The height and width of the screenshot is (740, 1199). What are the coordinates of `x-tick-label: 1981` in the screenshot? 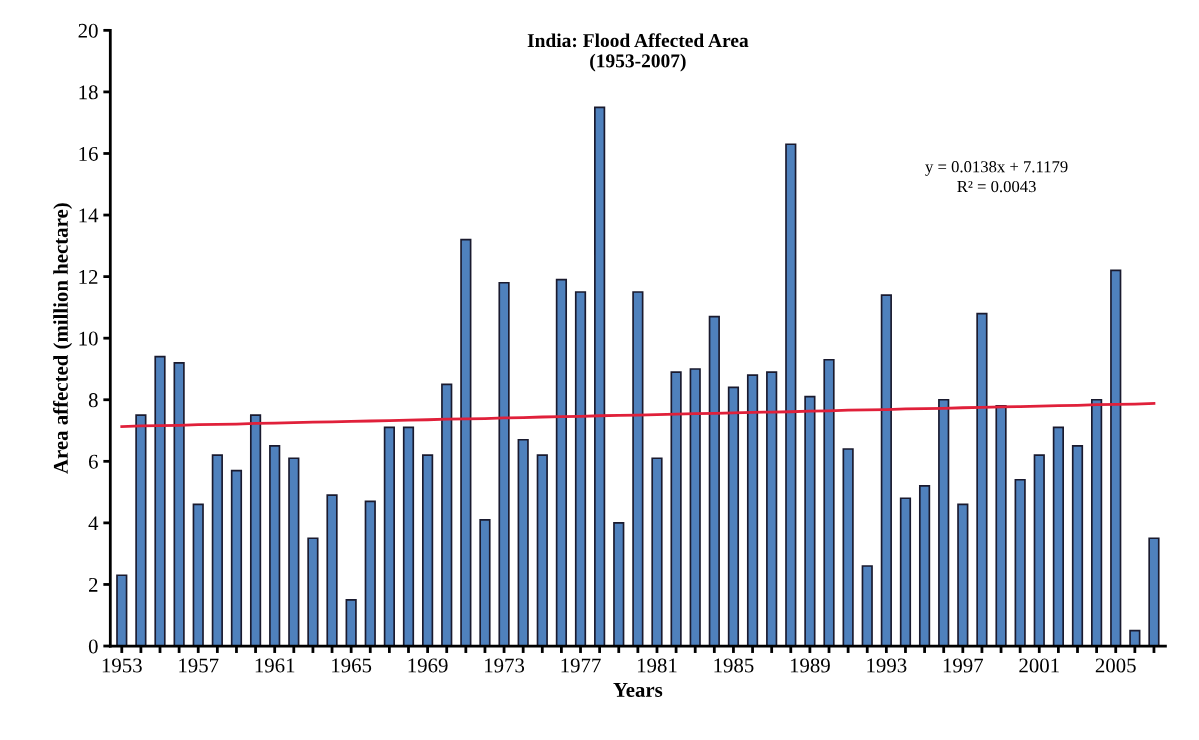 It's located at (657, 665).